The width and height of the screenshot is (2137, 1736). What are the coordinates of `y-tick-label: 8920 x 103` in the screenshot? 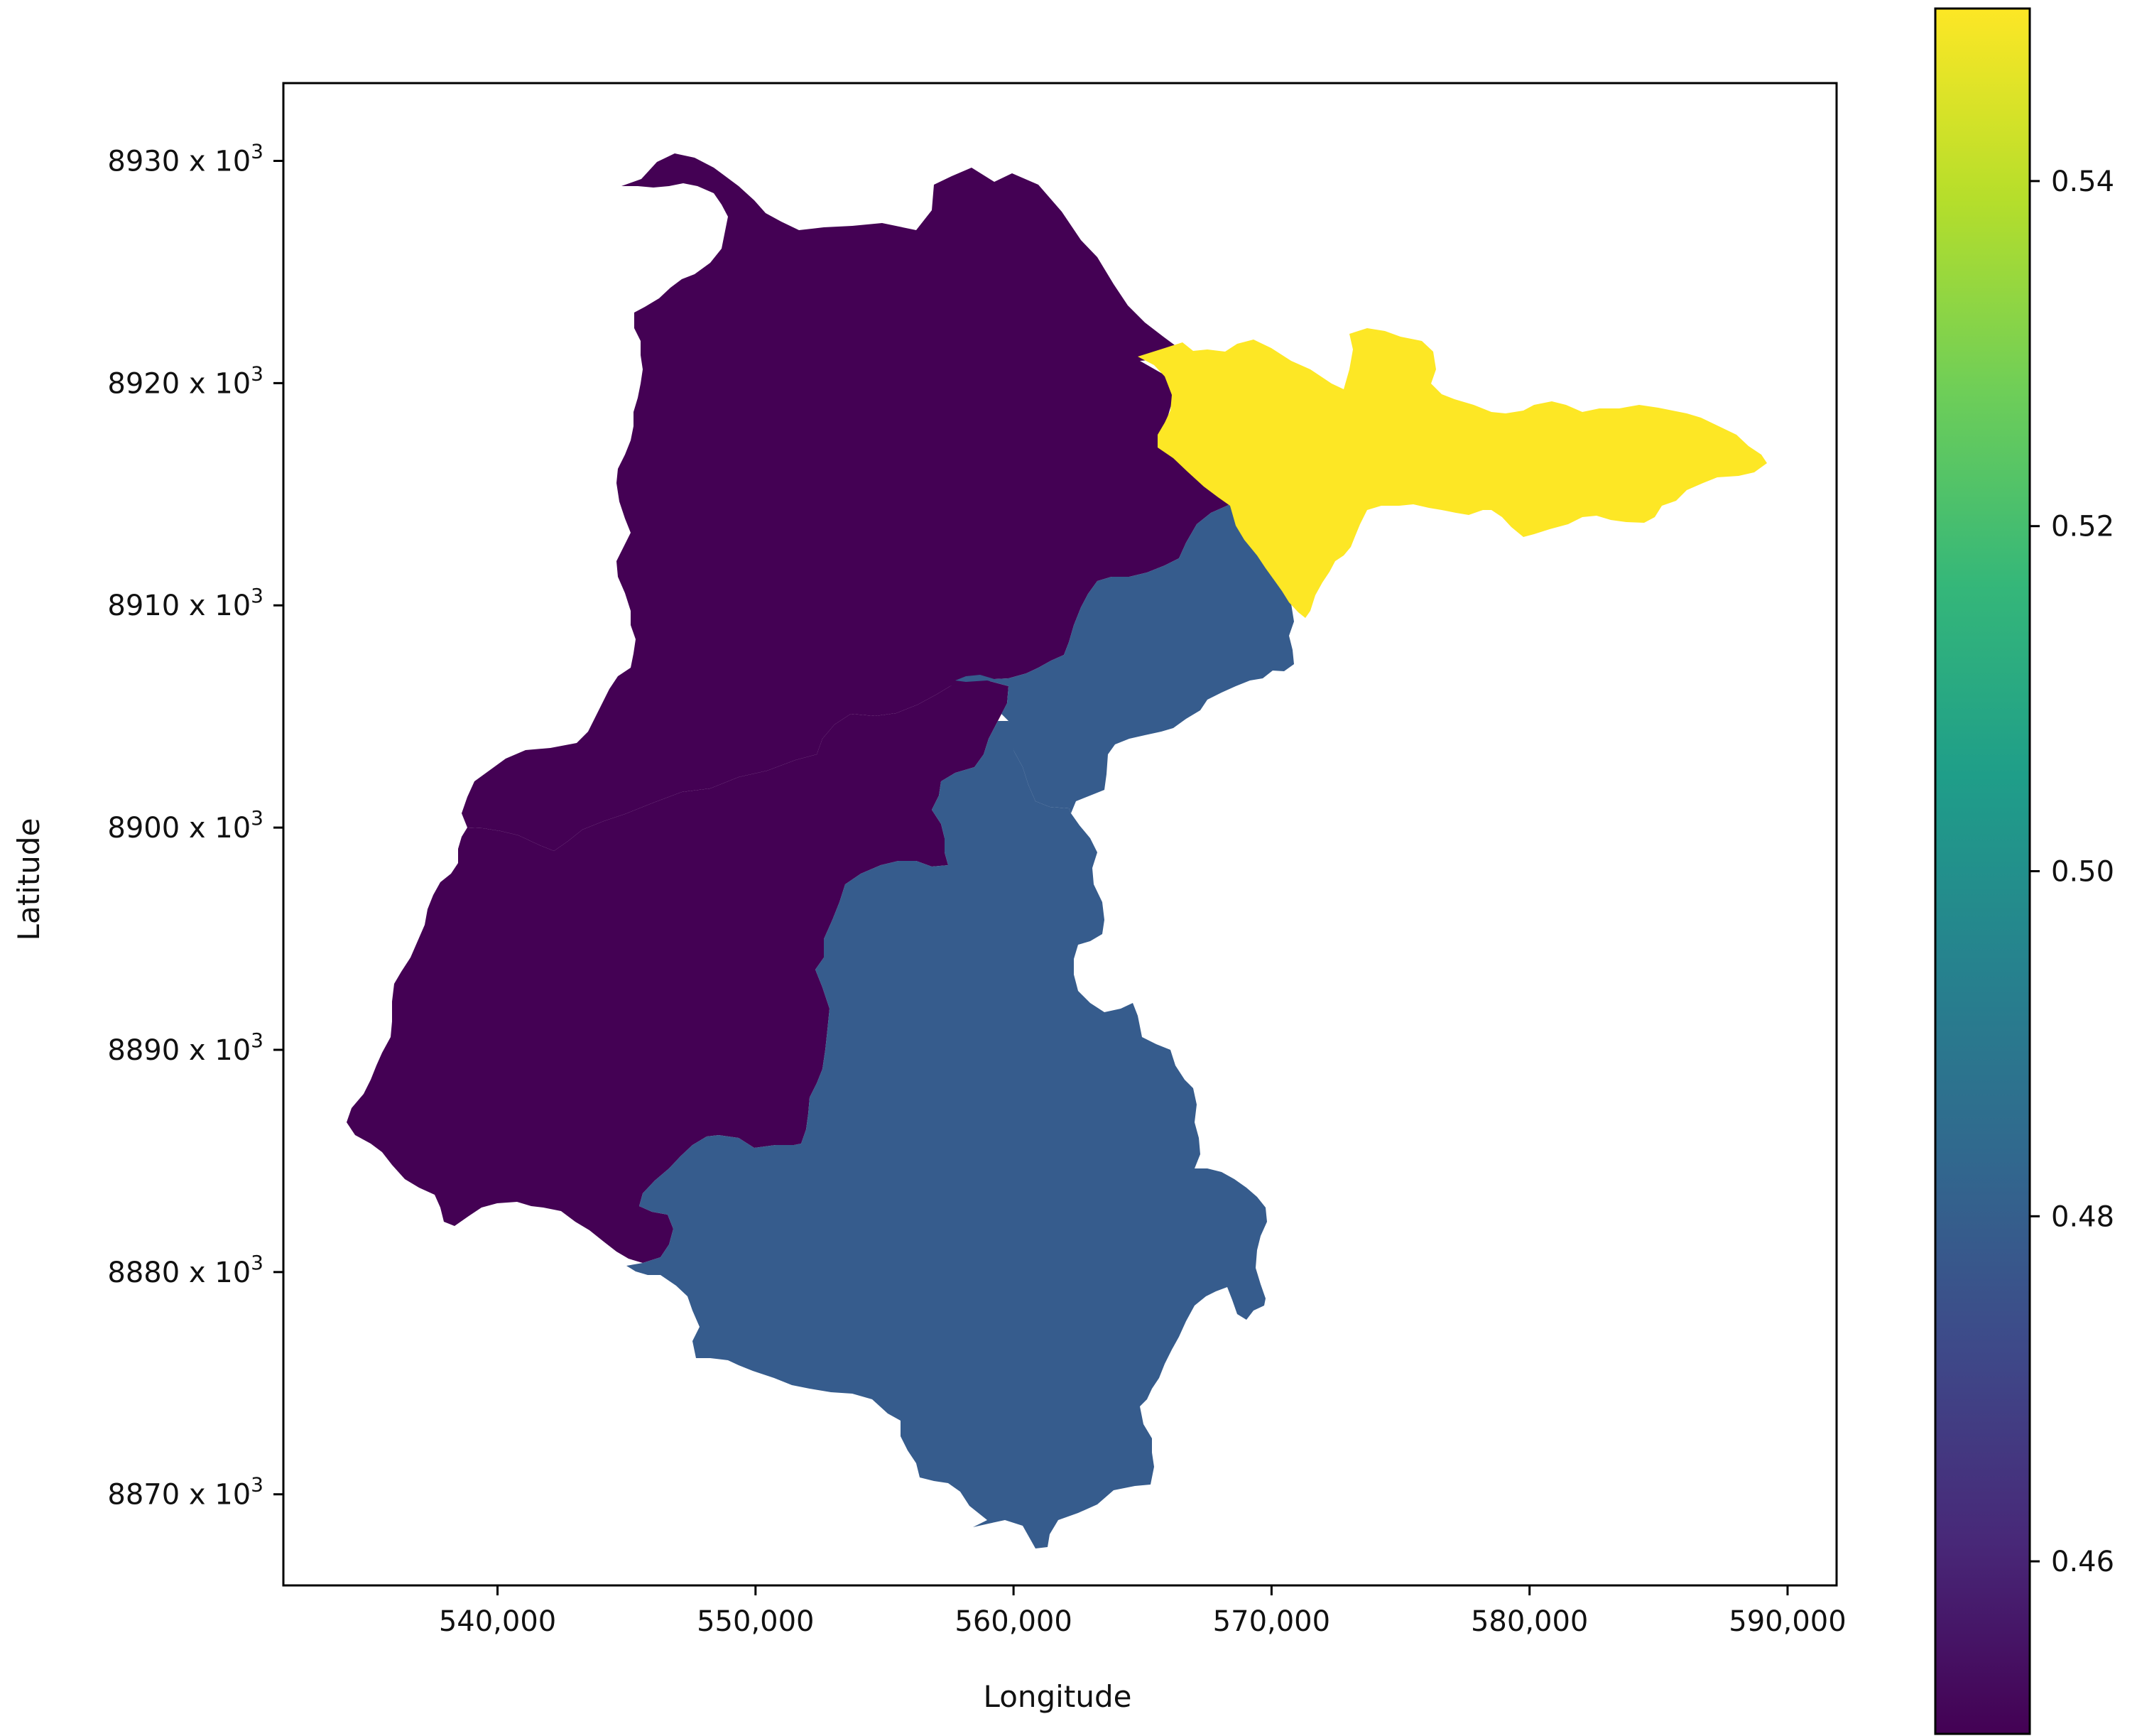 It's located at (185, 381).